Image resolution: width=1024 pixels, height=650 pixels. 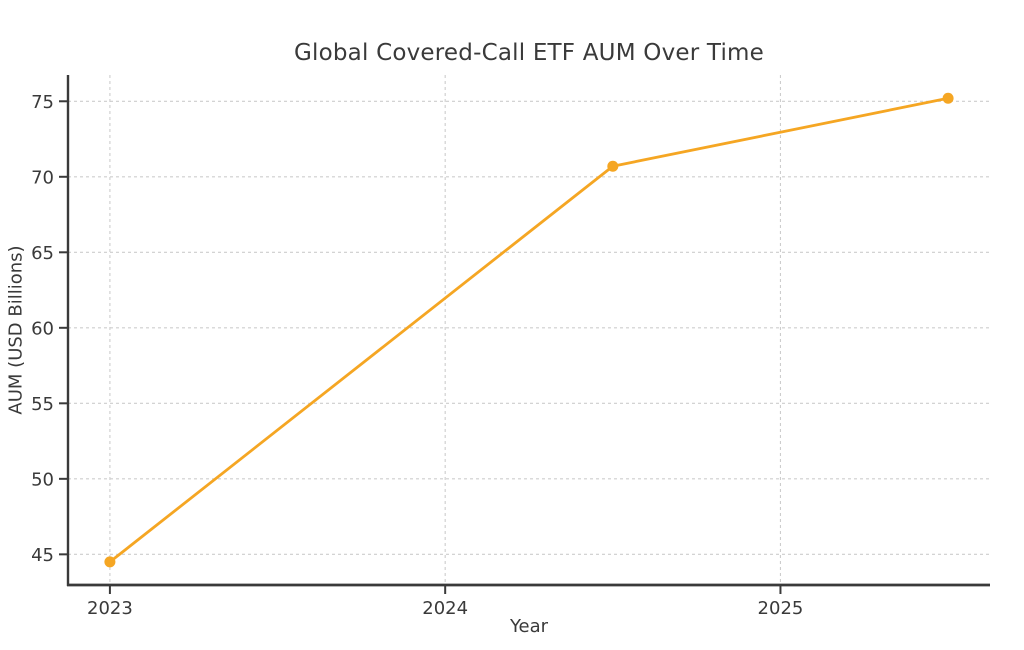 I want to click on x-tick-label: 2025, so click(x=781, y=608).